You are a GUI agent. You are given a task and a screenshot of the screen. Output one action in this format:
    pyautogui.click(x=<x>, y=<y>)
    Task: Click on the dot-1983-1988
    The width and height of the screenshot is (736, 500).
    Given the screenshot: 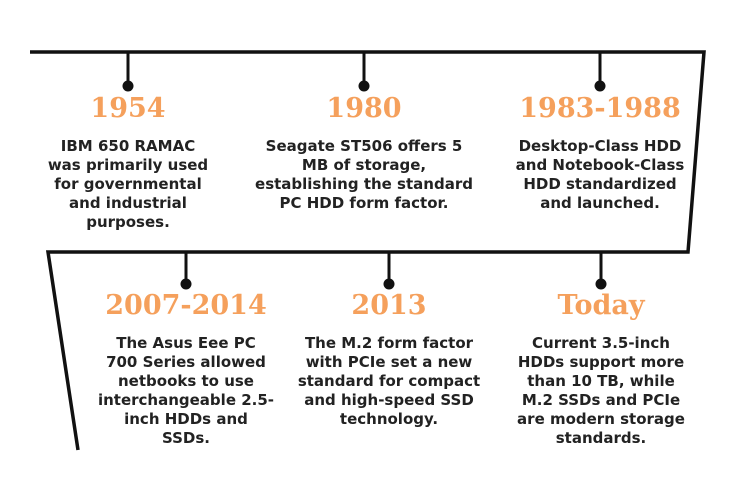 What is the action you would take?
    pyautogui.click(x=600, y=86)
    